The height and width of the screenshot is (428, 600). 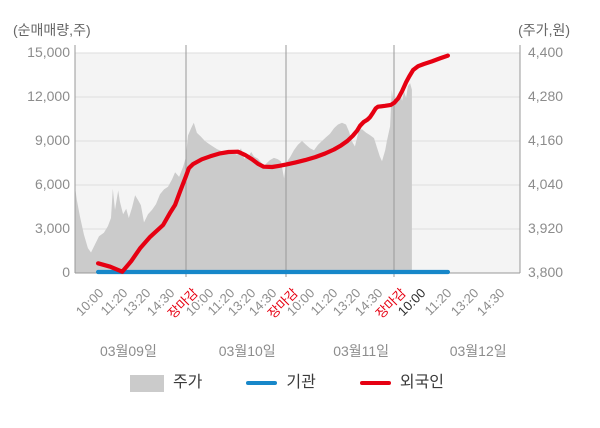 What do you see at coordinates (301, 382) in the screenshot?
I see `legend-label: 기관` at bounding box center [301, 382].